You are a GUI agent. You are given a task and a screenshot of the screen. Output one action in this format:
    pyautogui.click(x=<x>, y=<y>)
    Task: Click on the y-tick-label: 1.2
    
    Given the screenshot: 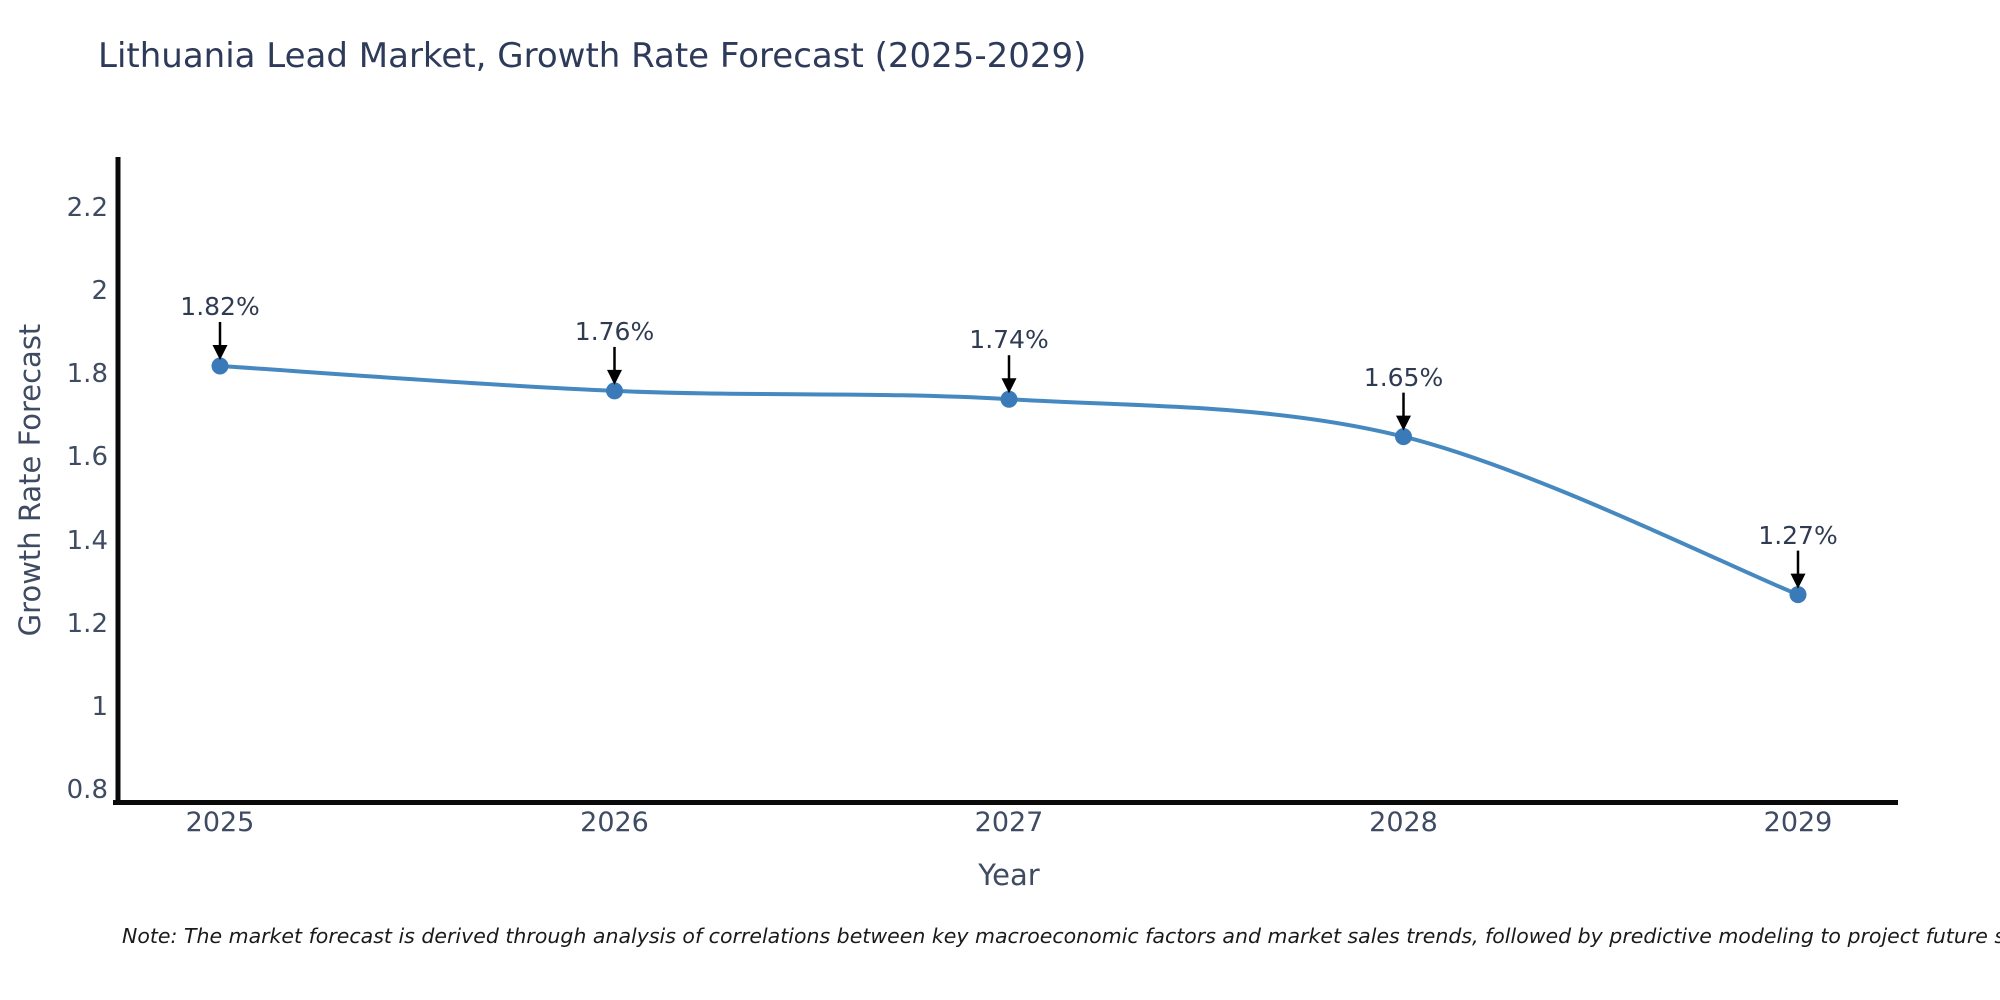 What is the action you would take?
    pyautogui.click(x=87, y=623)
    